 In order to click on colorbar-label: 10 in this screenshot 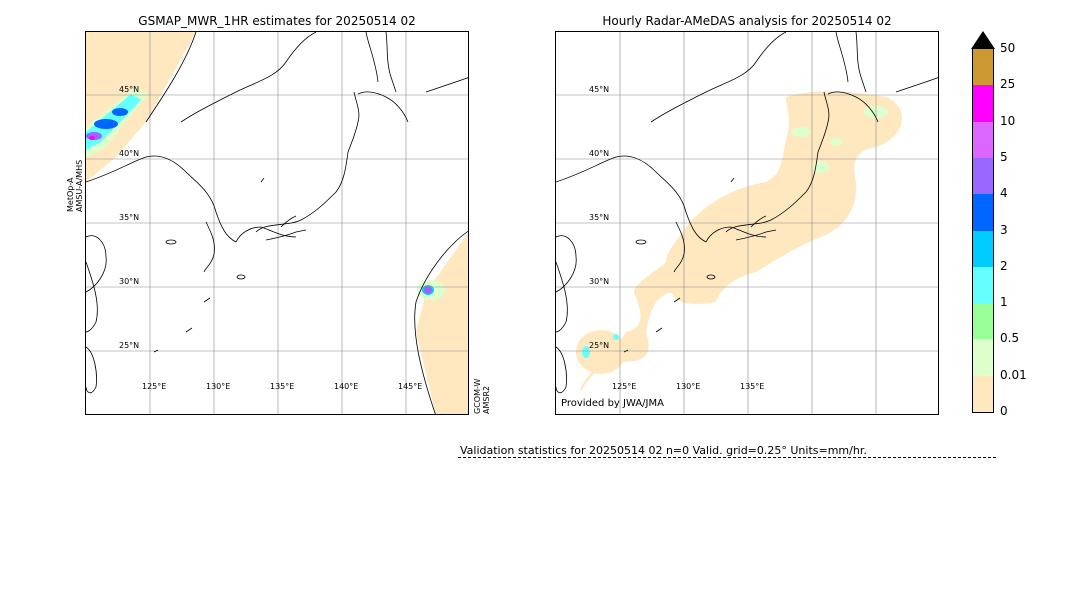, I will do `click(1008, 120)`.